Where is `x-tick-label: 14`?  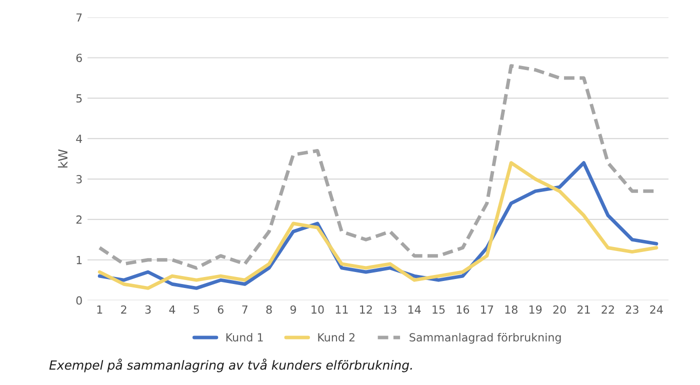
x-tick-label: 14 is located at coordinates (414, 310).